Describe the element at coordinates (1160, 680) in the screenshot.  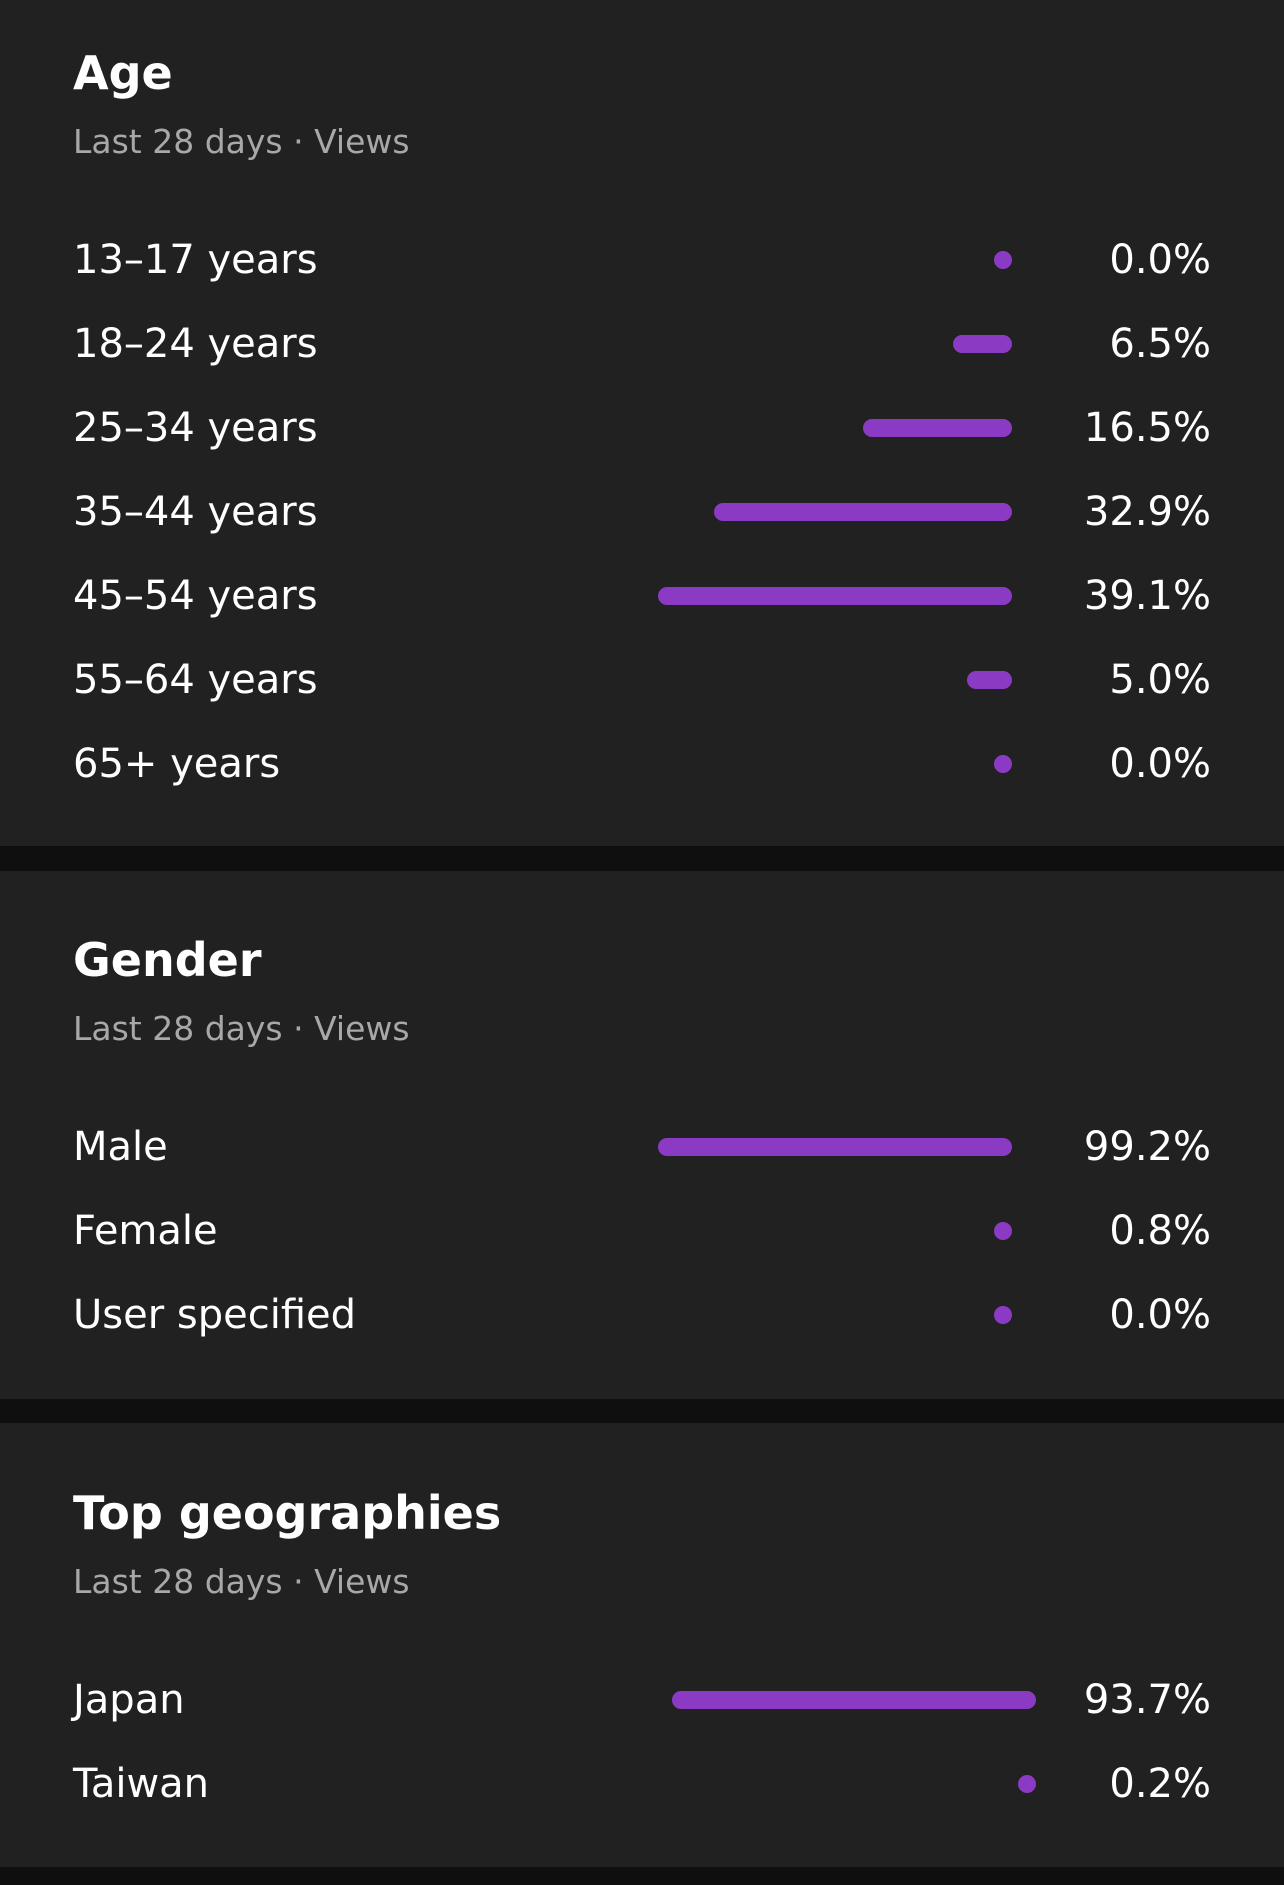
I see `age-row-value: 5.0%` at that location.